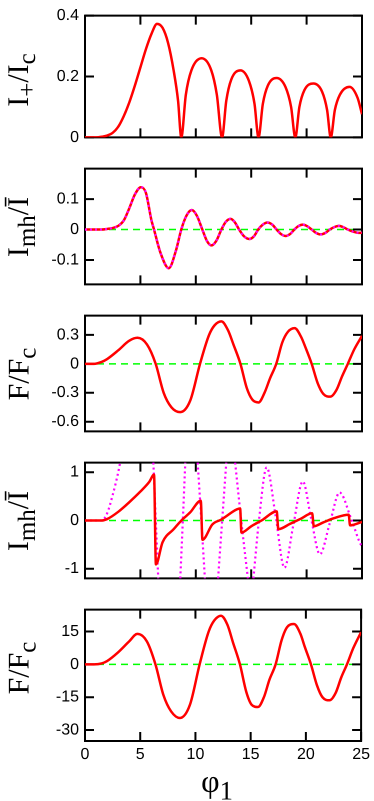 This screenshot has height=801, width=374. Describe the element at coordinates (361, 755) in the screenshot. I see `x-tick-label: 25` at that location.